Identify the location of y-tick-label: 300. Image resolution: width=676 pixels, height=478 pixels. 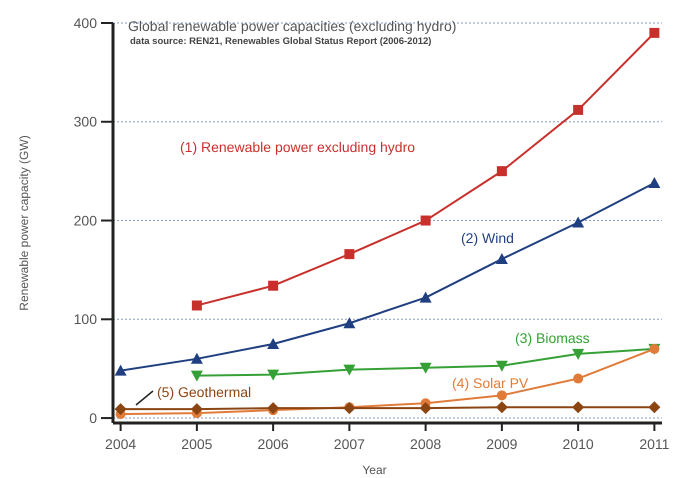
(86, 122).